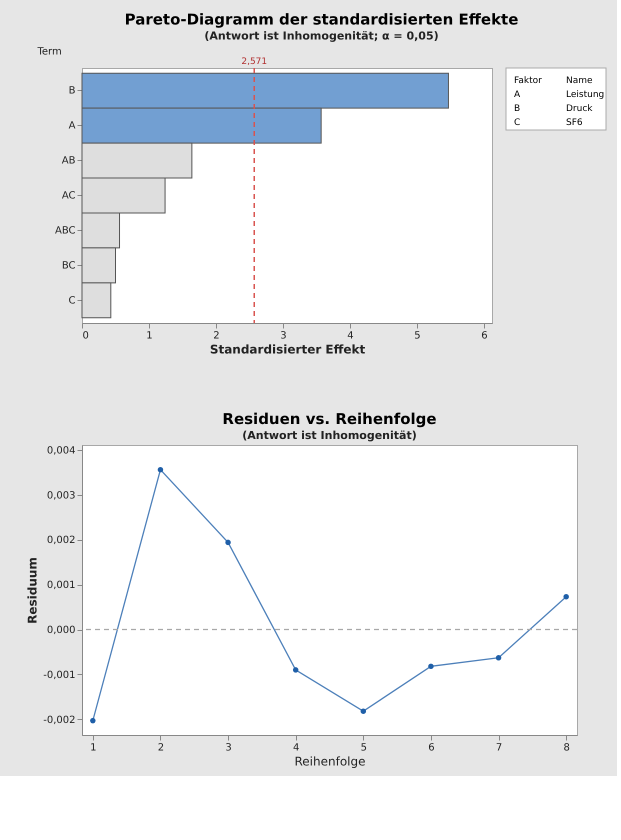 This screenshot has width=621, height=840. What do you see at coordinates (69, 161) in the screenshot?
I see `y-tick-label: AB` at bounding box center [69, 161].